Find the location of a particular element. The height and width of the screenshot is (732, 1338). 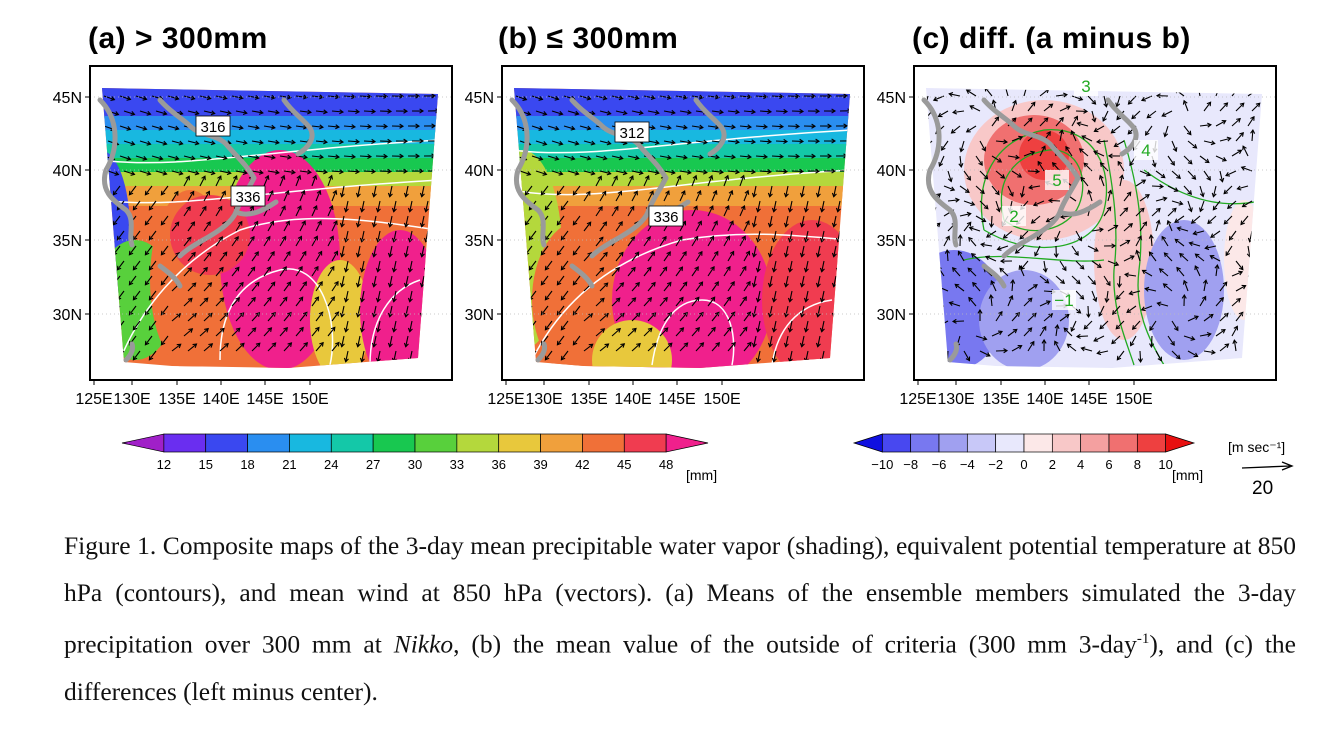

panel-a-title: (a) > 300mm is located at coordinates (178, 38).